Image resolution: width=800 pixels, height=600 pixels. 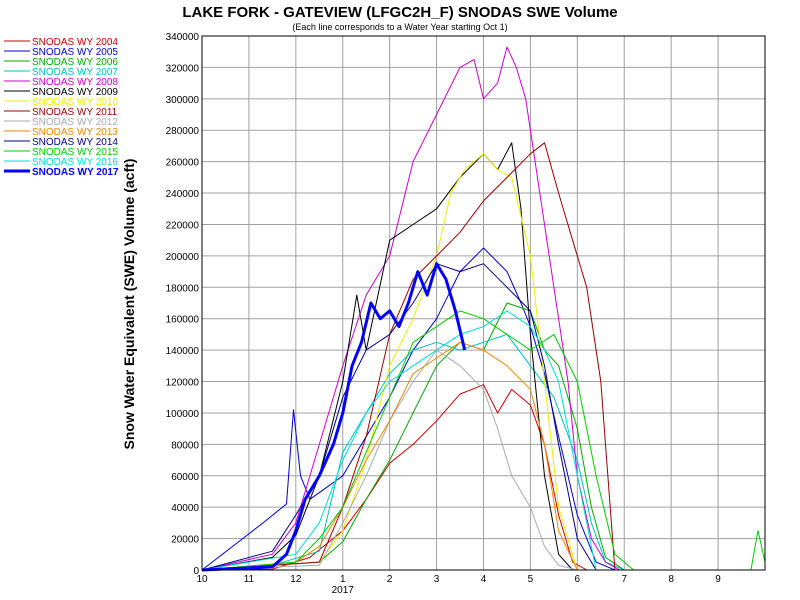 I want to click on legend-label: SNODAS WY 2011, so click(x=75, y=112).